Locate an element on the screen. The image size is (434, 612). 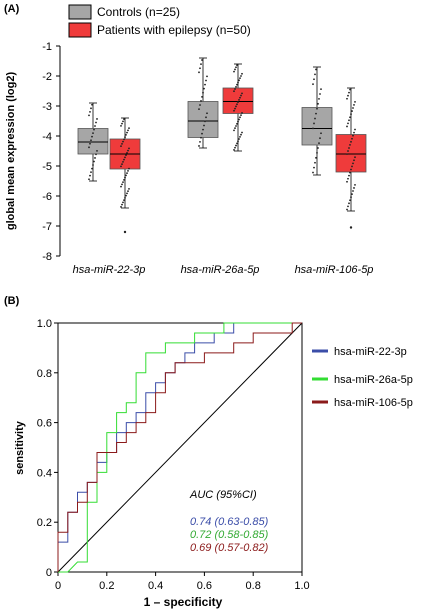
legend-label-mir26a: hsa-miR-26a-5p is located at coordinates (373, 380).